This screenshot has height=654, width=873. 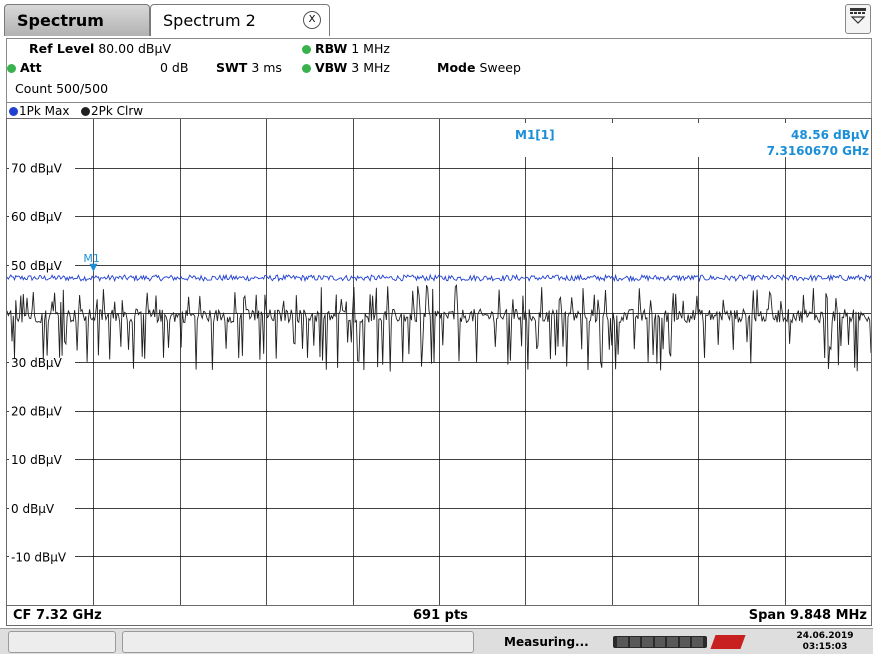 I want to click on swt-label: SWT, so click(x=232, y=67).